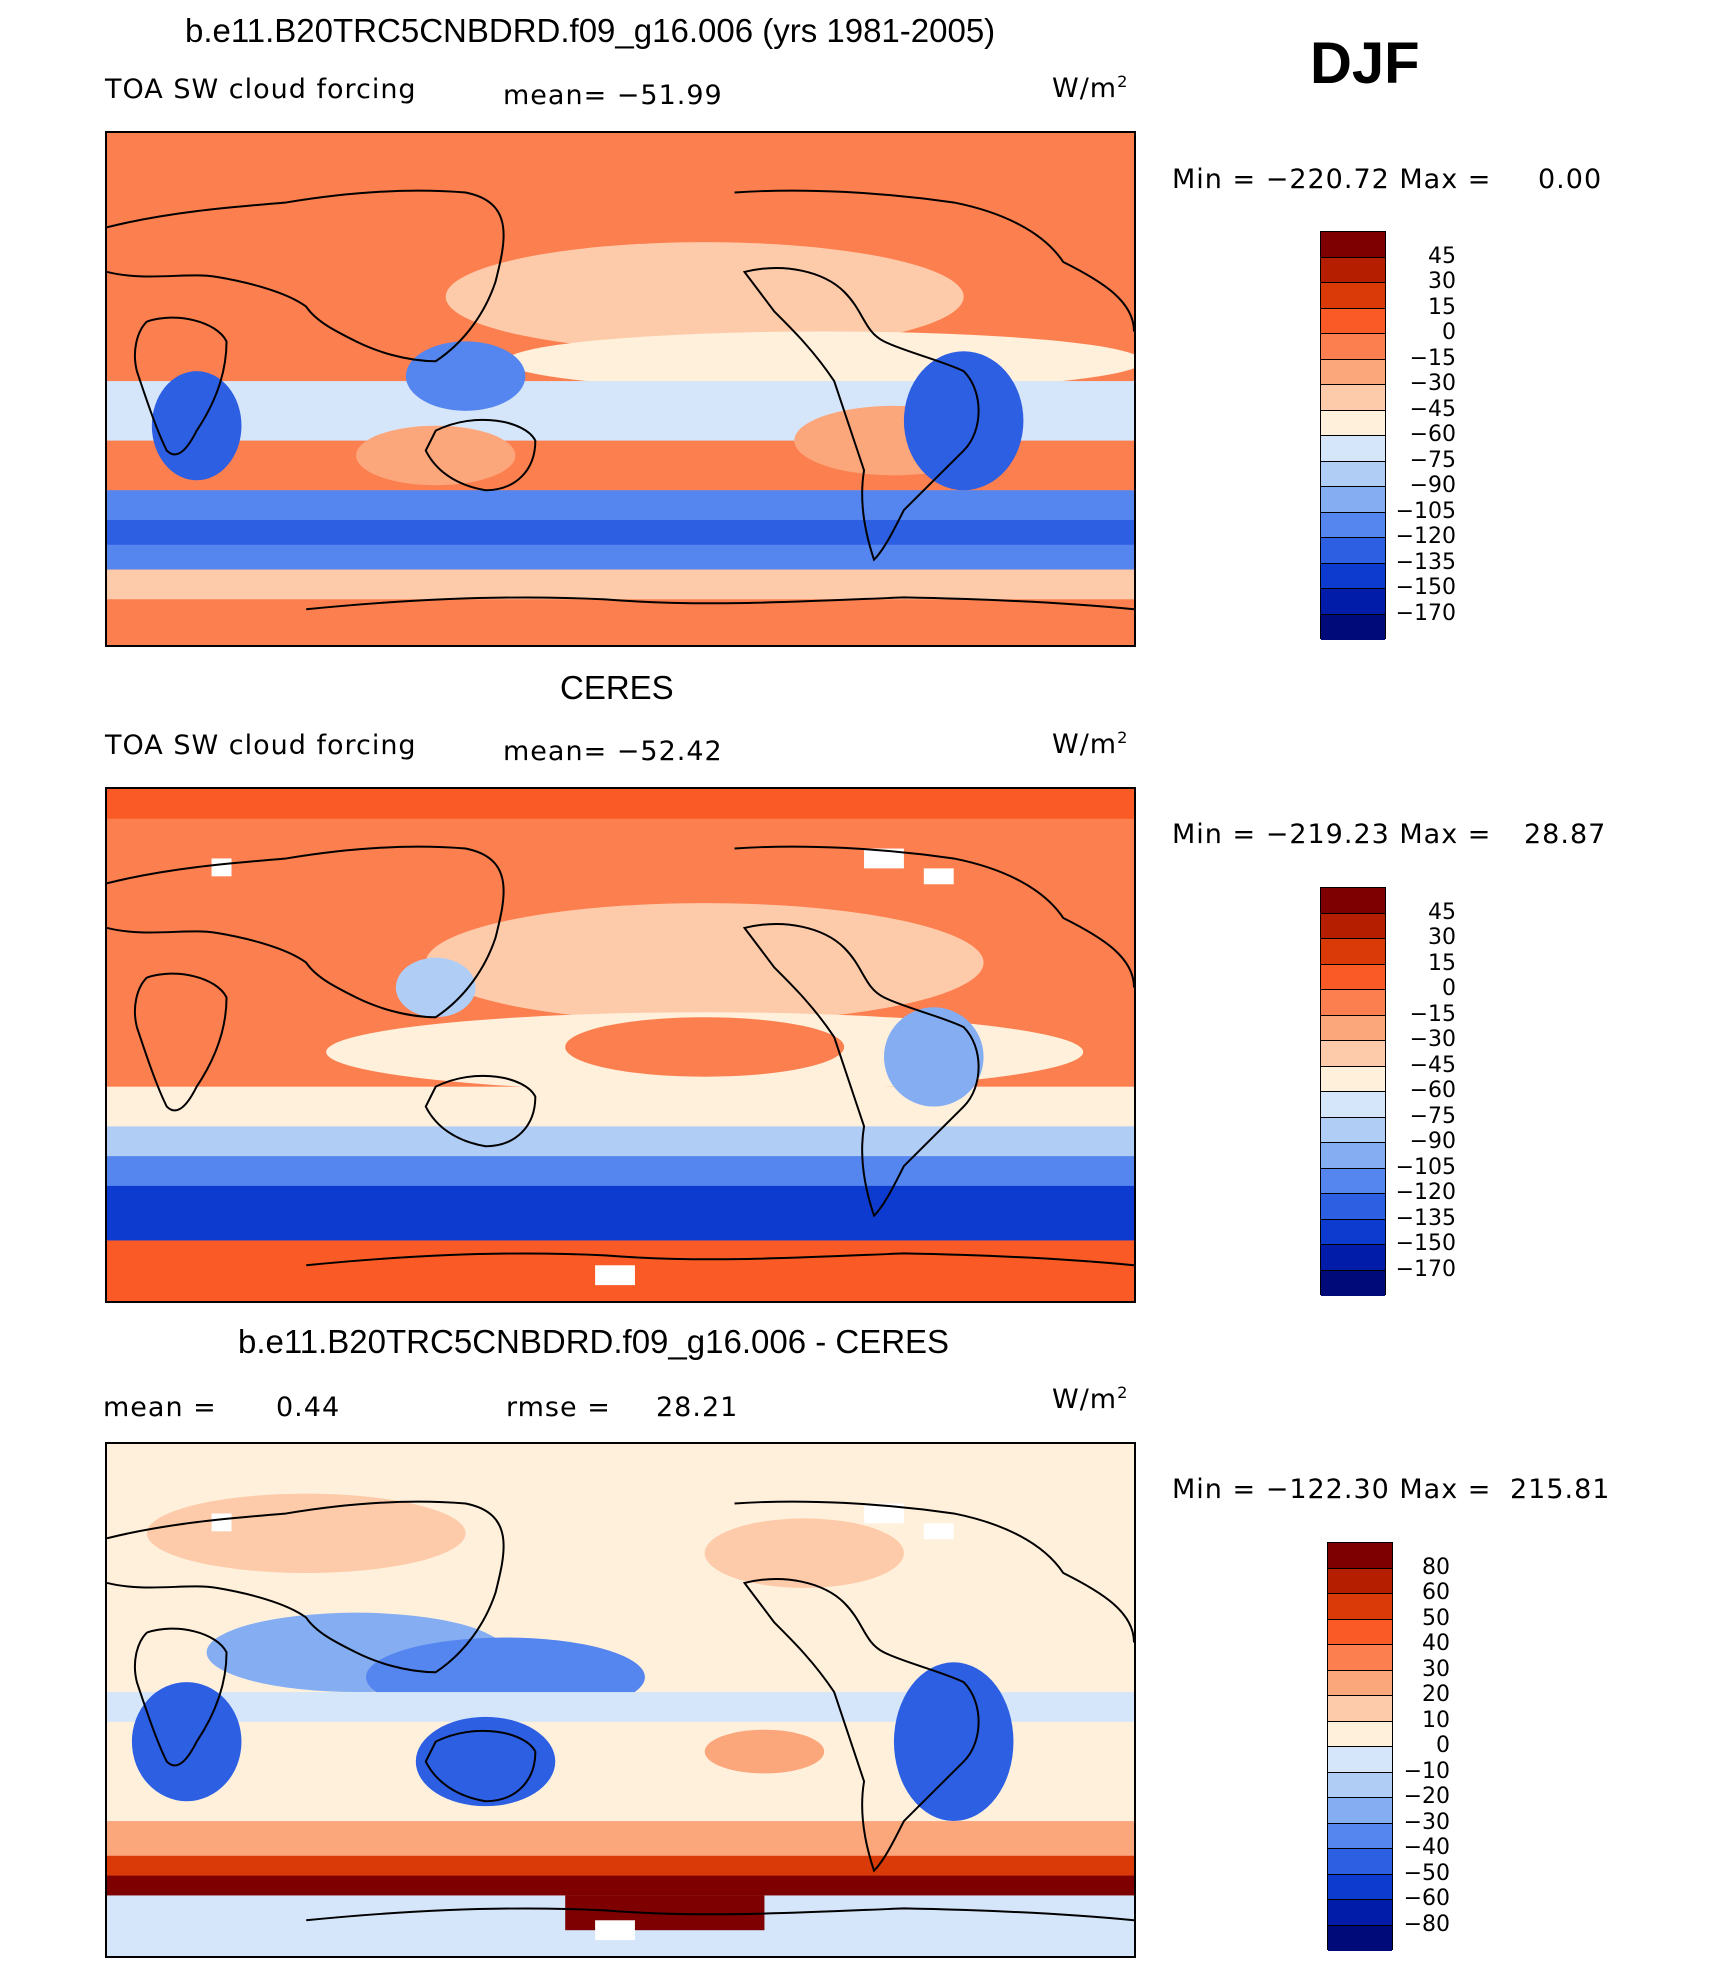  What do you see at coordinates (1425, 1218) in the screenshot?
I see `tick-label: −135` at bounding box center [1425, 1218].